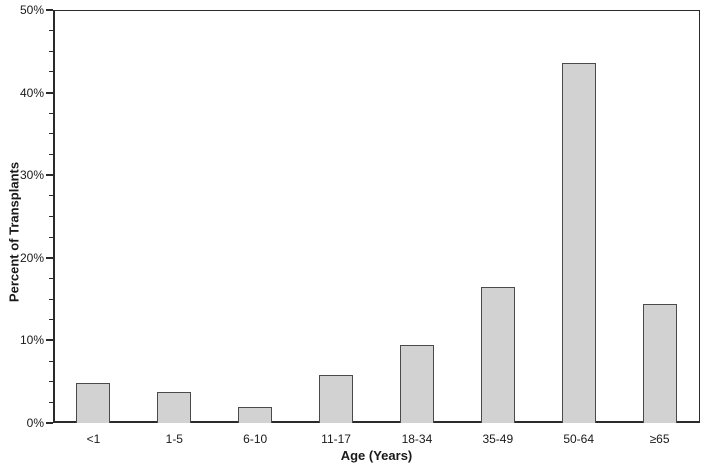 The height and width of the screenshot is (467, 711). Describe the element at coordinates (498, 439) in the screenshot. I see `x-tick-label: 35-49` at that location.